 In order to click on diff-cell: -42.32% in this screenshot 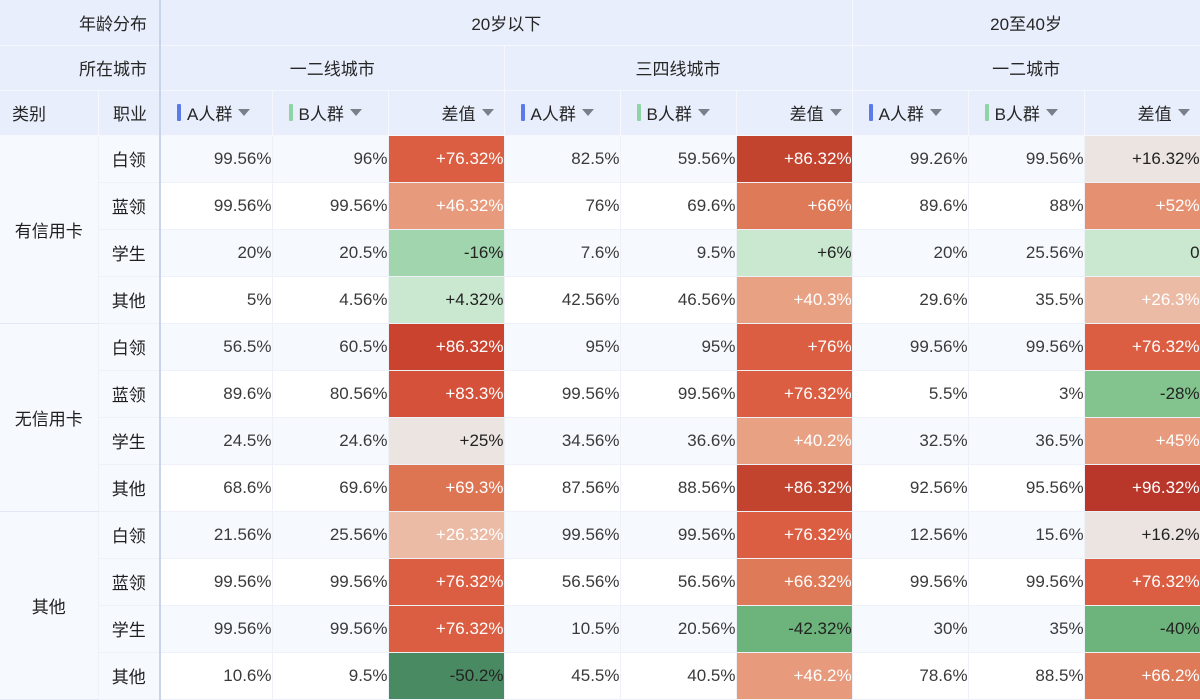, I will do `click(794, 629)`.